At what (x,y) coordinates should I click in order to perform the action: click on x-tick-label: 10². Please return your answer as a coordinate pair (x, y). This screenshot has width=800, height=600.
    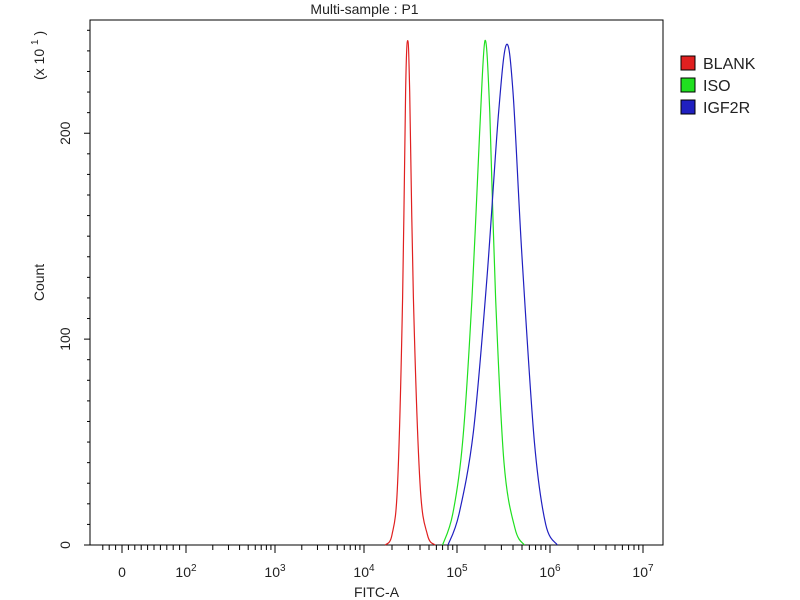
    Looking at the image, I should click on (186, 571).